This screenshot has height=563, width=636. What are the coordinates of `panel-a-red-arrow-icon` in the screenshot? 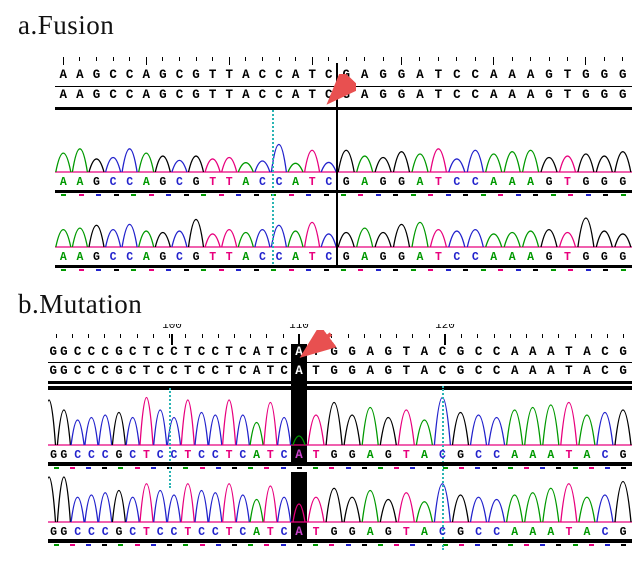 It's located at (340, 92).